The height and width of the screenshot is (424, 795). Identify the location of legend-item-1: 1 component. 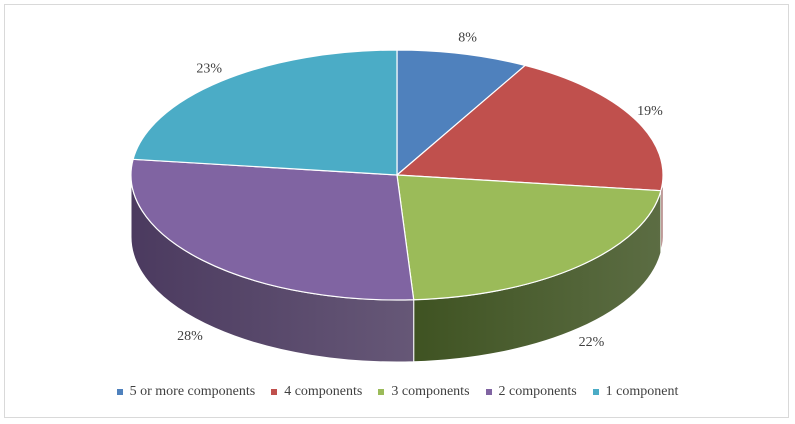
(635, 392).